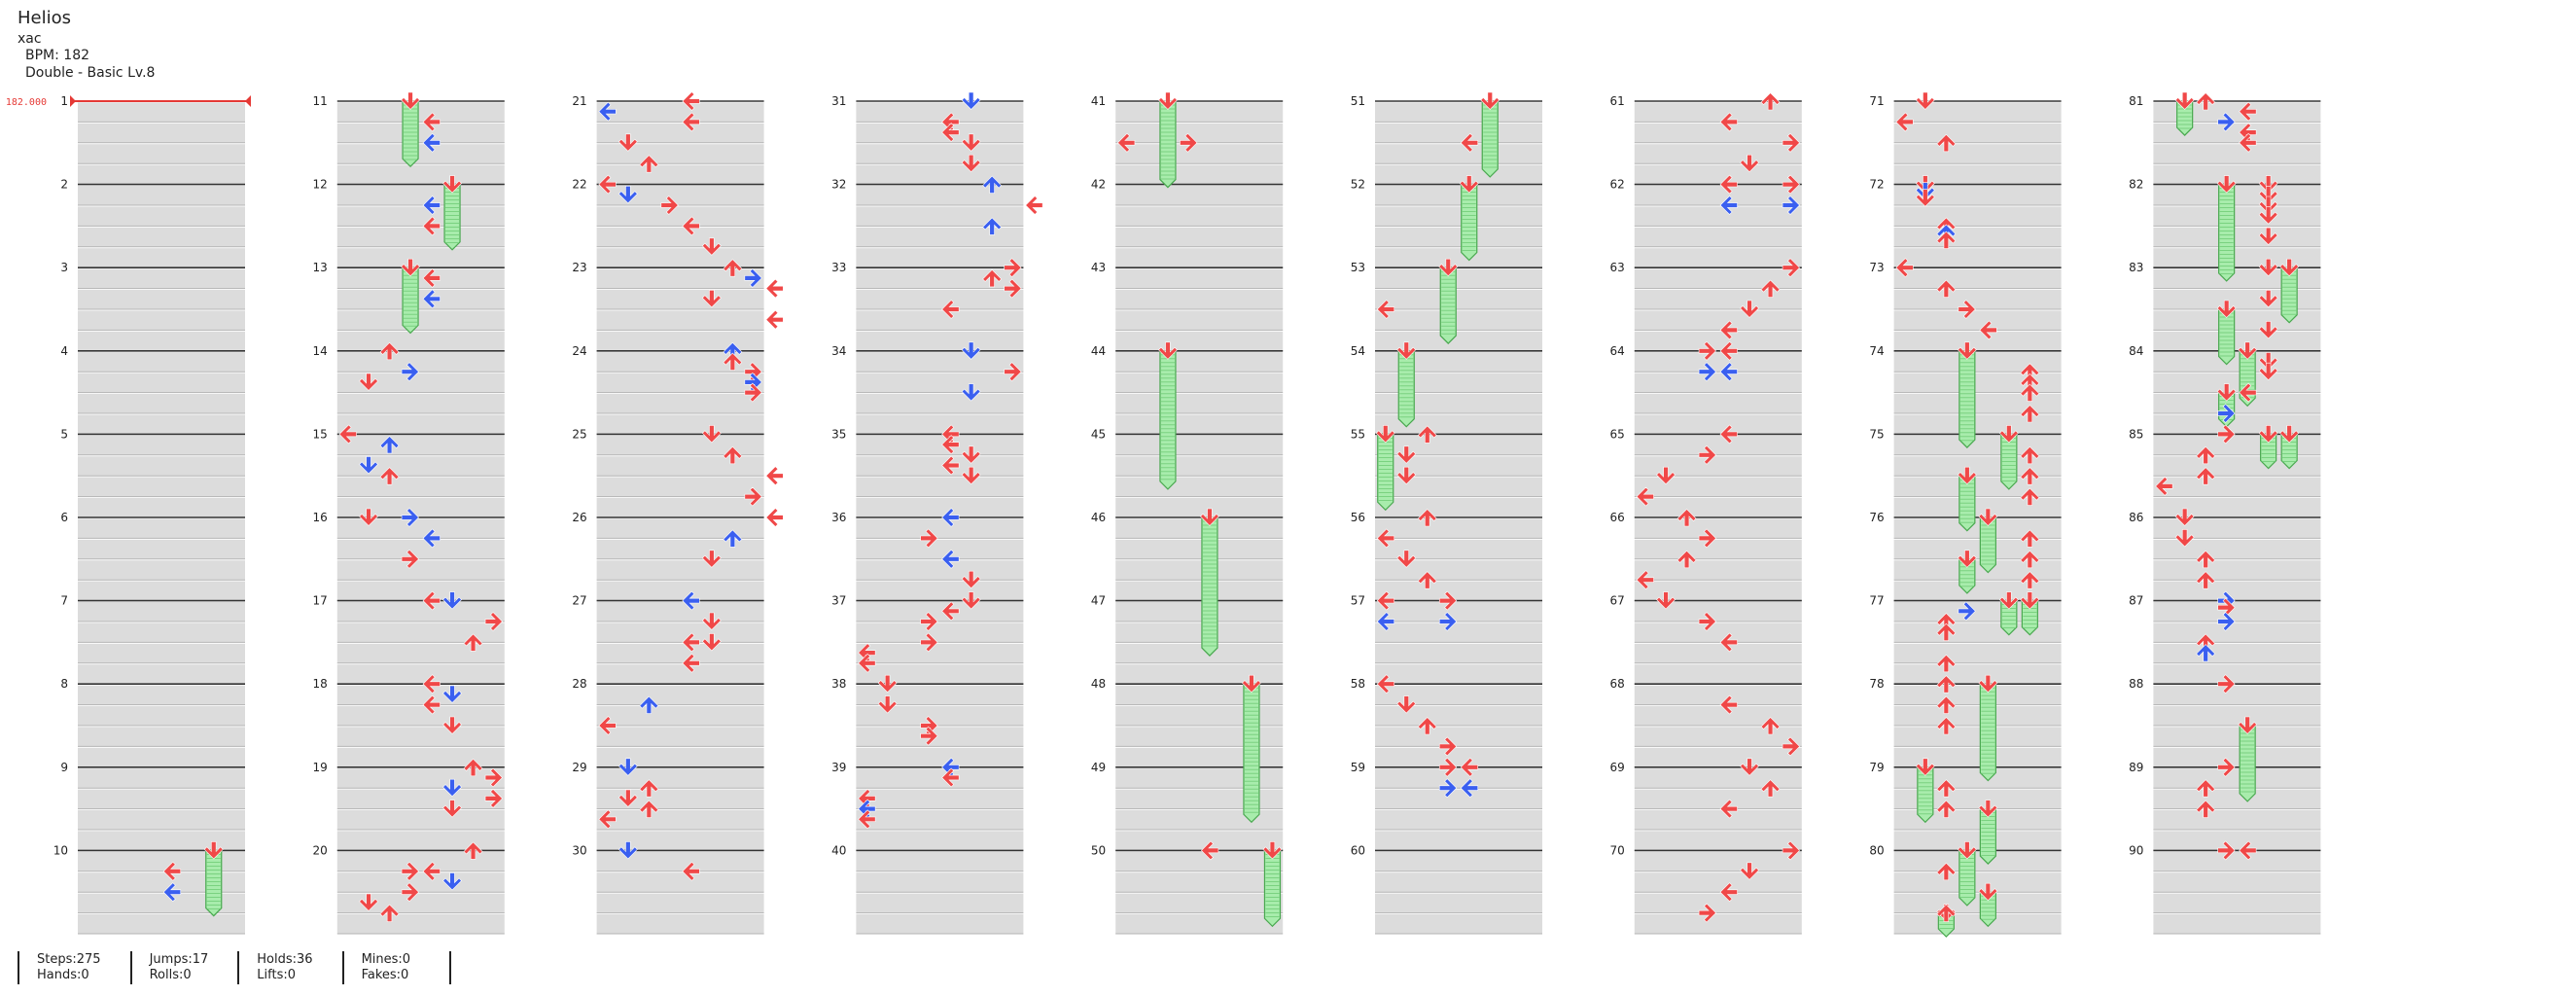 This screenshot has width=2576, height=996. What do you see at coordinates (1967, 399) in the screenshot?
I see `hold-note` at bounding box center [1967, 399].